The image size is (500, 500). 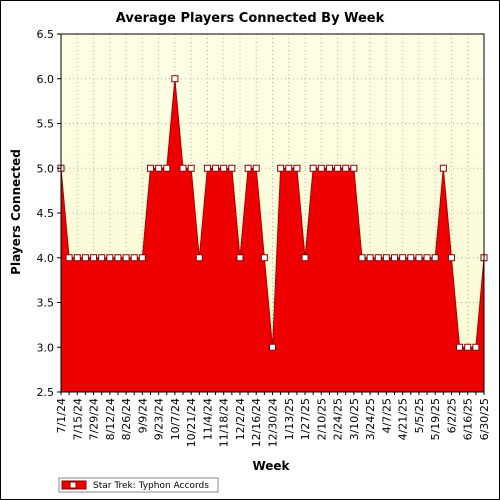 What do you see at coordinates (240, 419) in the screenshot?
I see `x-tick-label: 12/2/24` at bounding box center [240, 419].